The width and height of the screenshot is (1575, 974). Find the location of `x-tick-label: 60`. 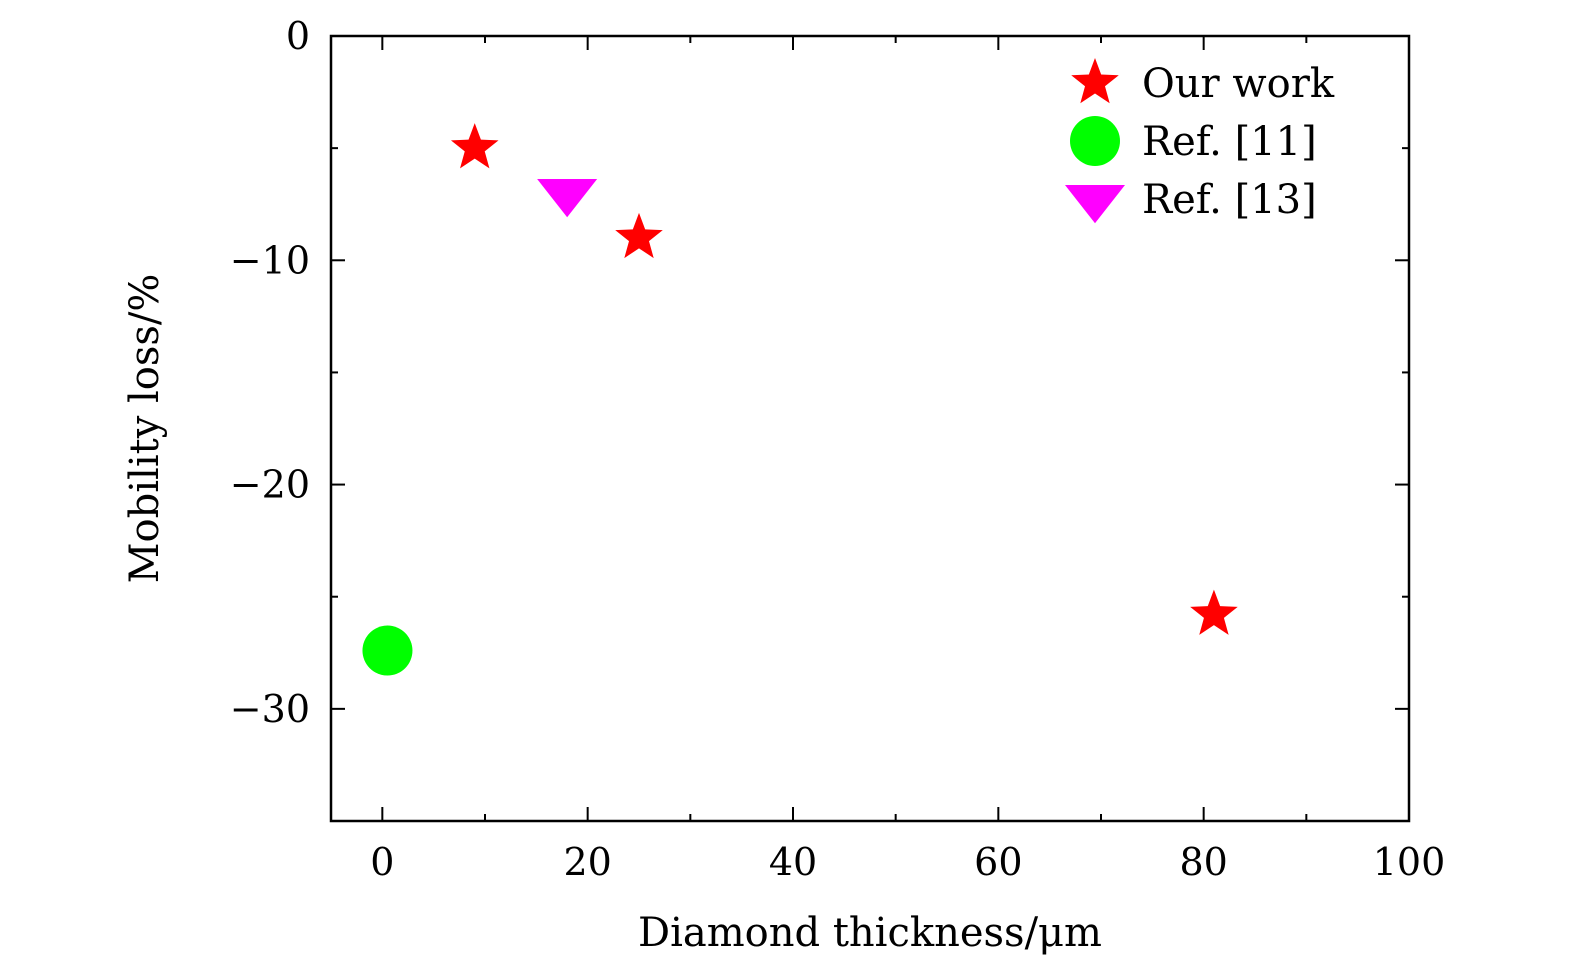

x-tick-label: 60 is located at coordinates (998, 862).